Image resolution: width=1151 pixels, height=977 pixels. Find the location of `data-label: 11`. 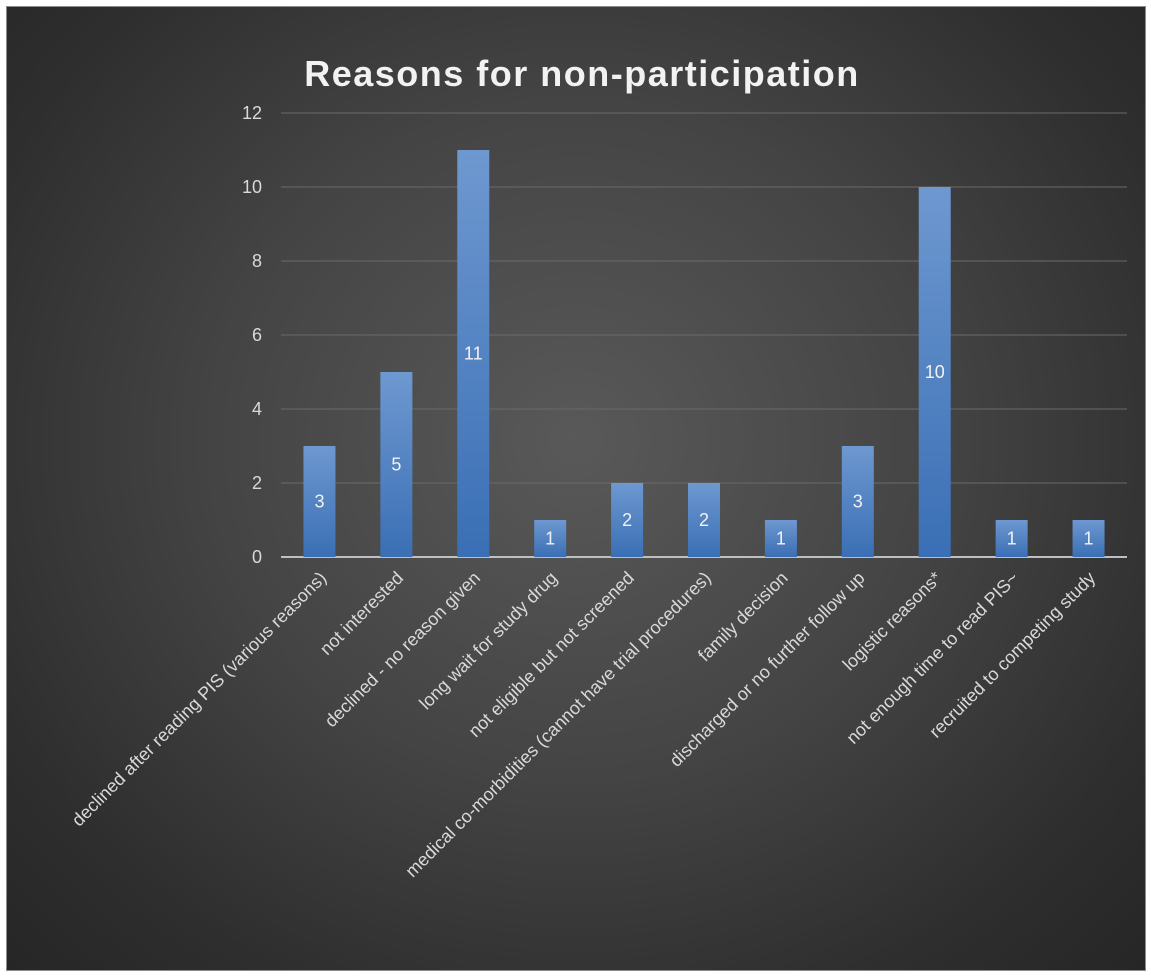

data-label: 11 is located at coordinates (473, 354).